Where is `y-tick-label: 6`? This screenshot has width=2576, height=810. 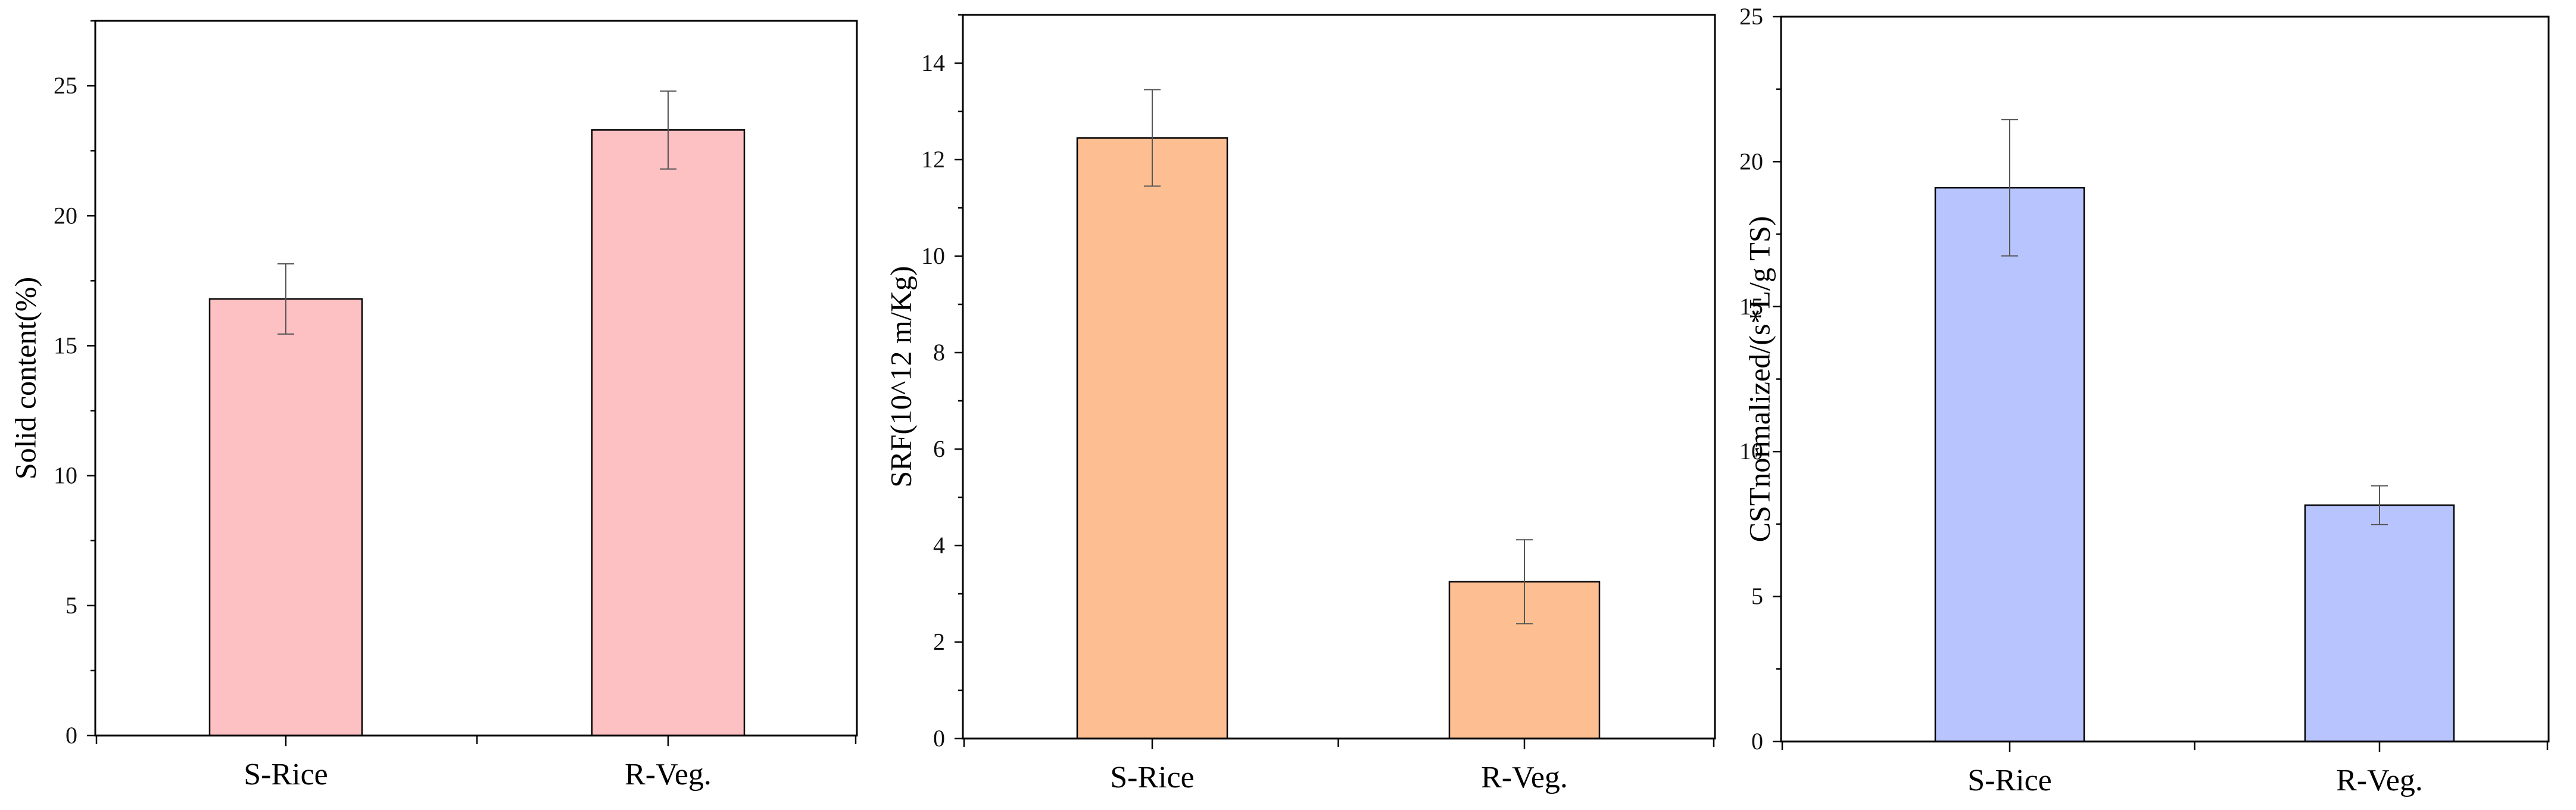 y-tick-label: 6 is located at coordinates (939, 448).